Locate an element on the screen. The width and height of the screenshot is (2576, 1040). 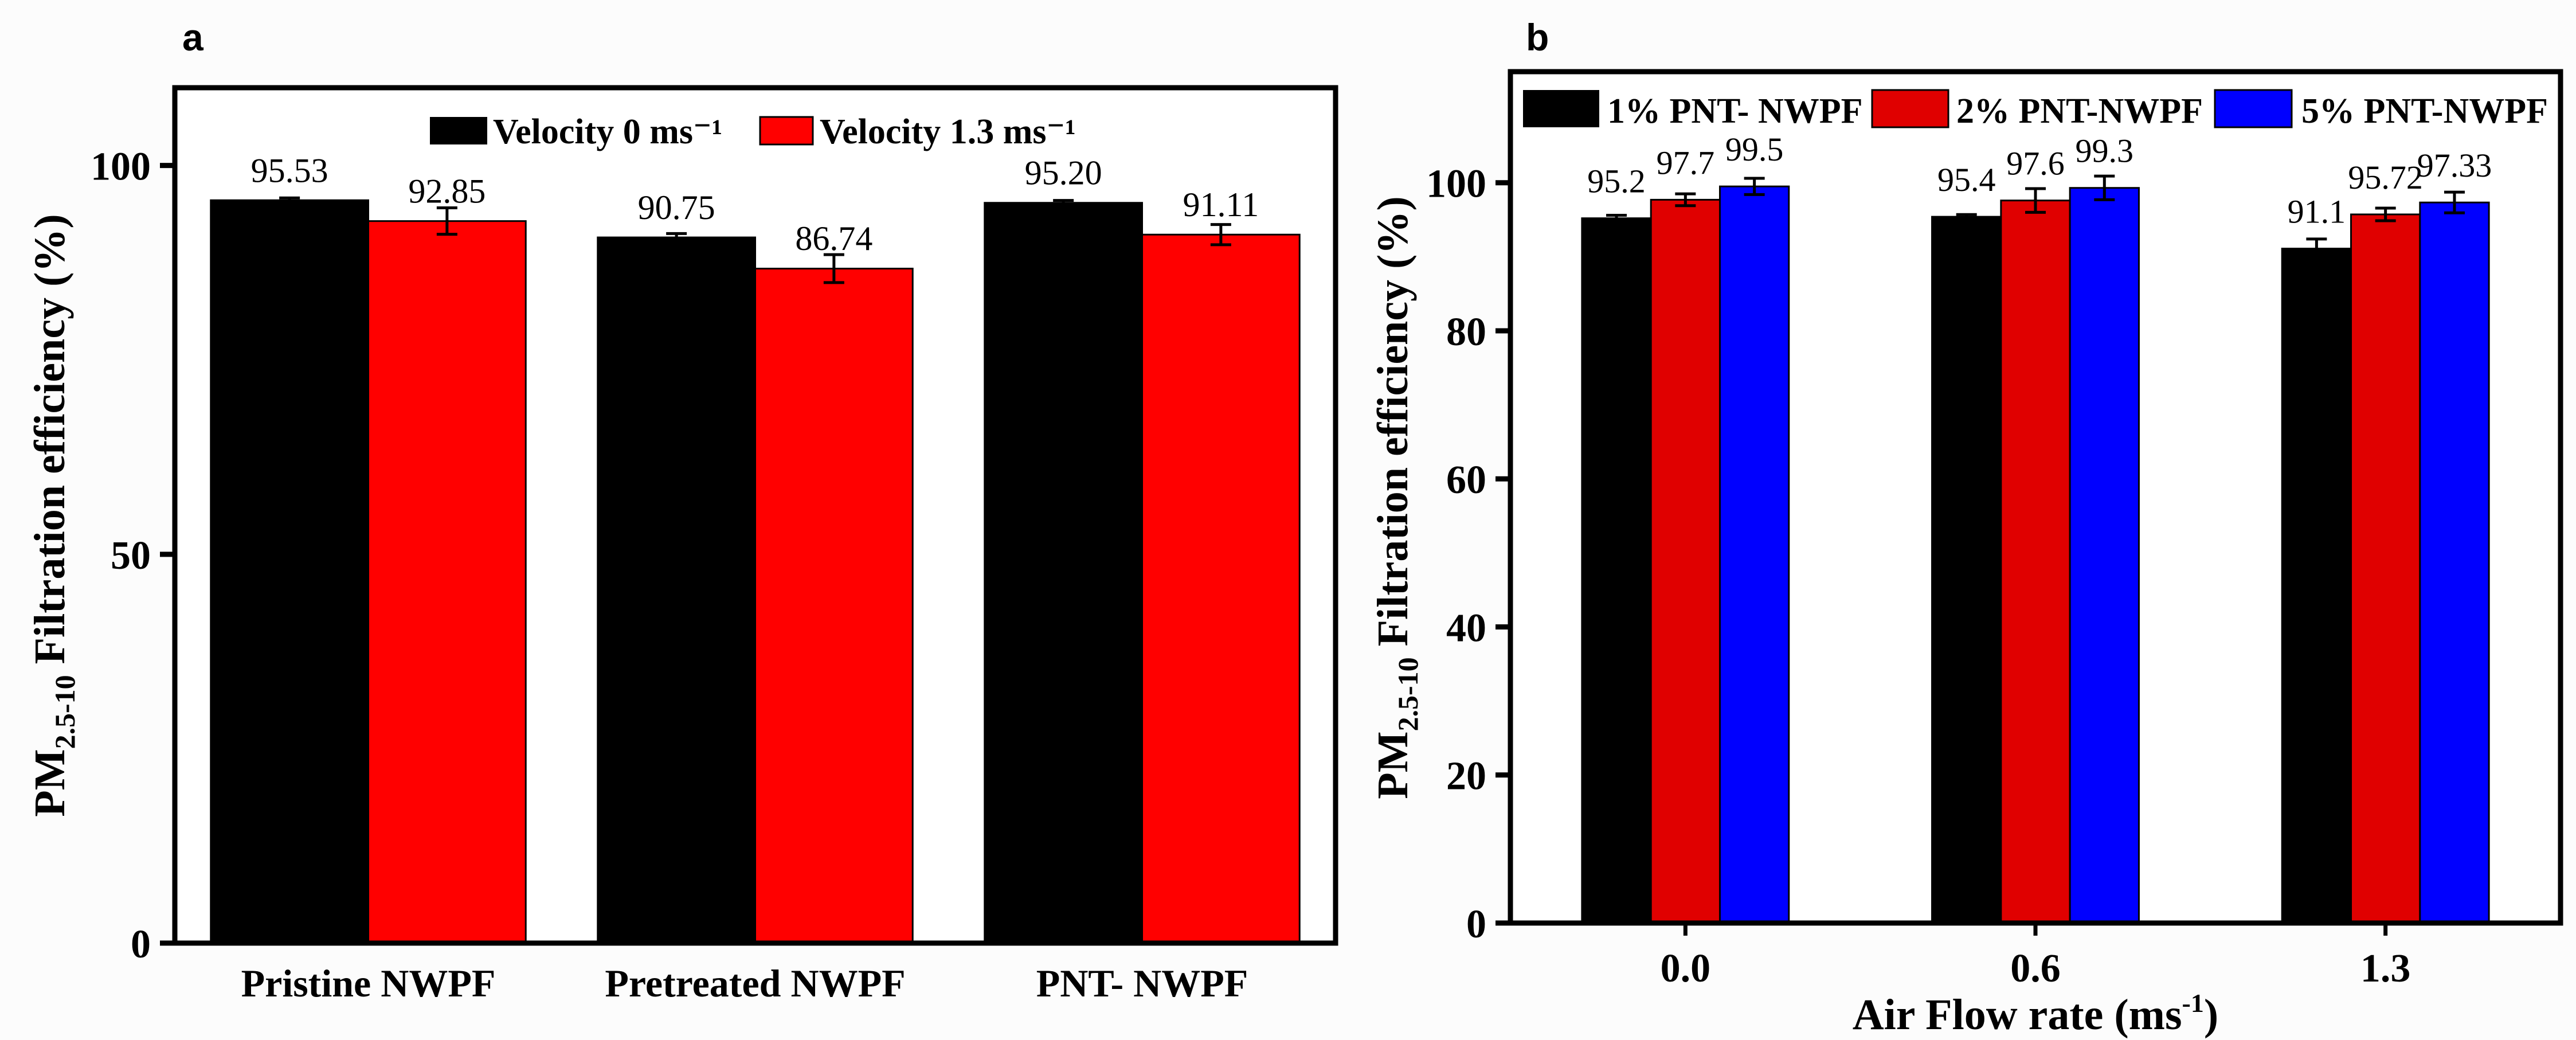
y-axis-title-a: PM2.5-10 Filtration efficiency (%) is located at coordinates (53, 515).